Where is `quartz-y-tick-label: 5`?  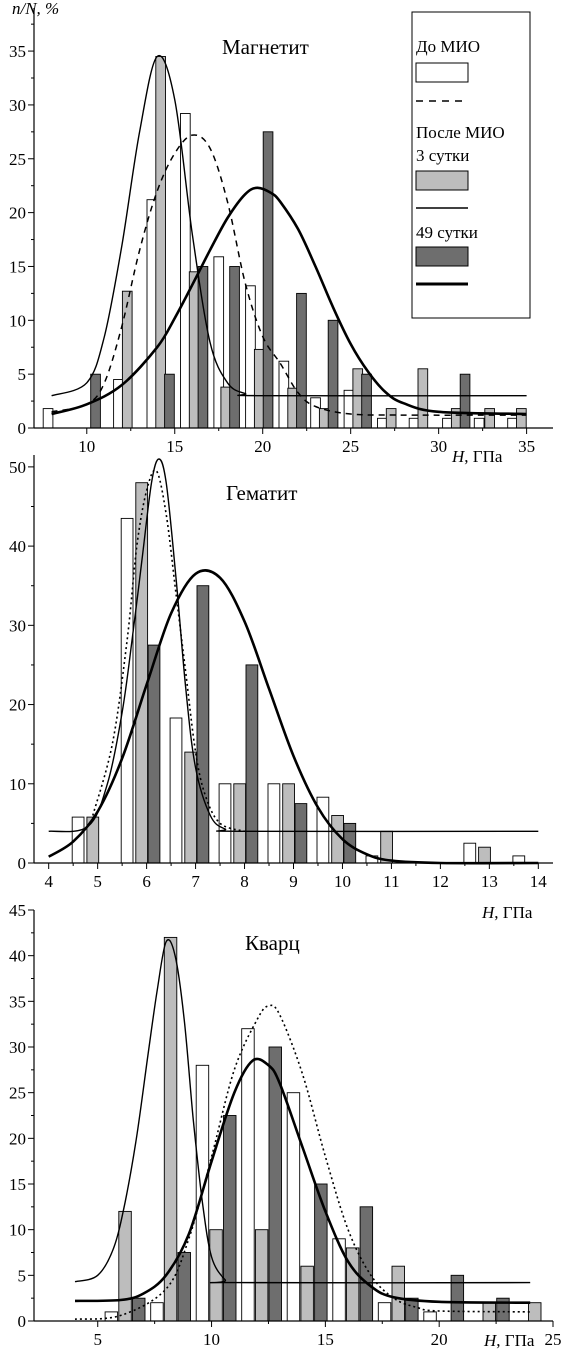 quartz-y-tick-label: 5 is located at coordinates (22, 1275).